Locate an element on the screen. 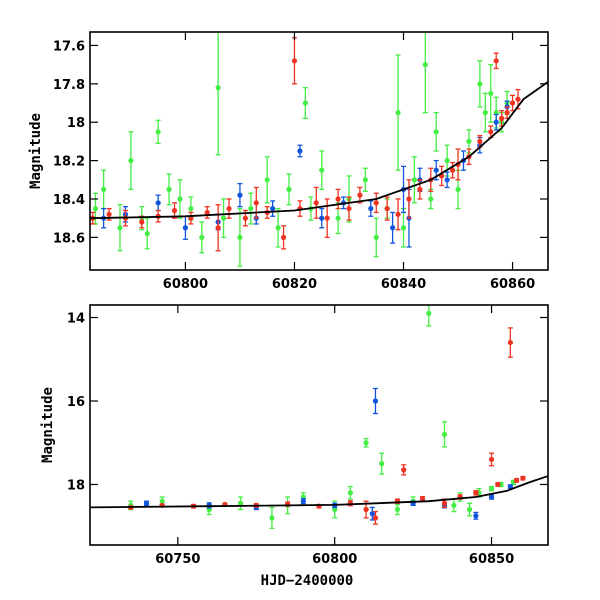 Image resolution: width=600 pixels, height=600 pixels. x-tick-label: 60850 is located at coordinates (491, 559).